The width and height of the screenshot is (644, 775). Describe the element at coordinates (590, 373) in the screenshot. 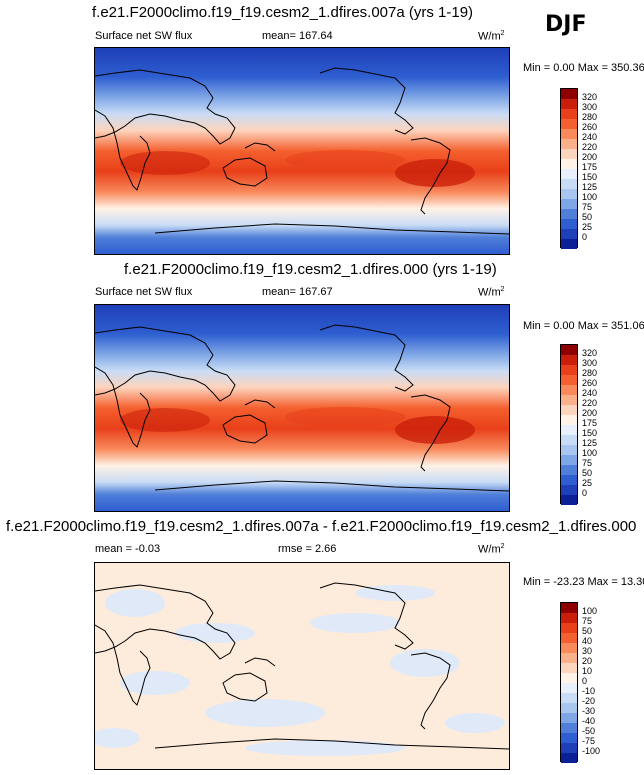

I see `colorbar-tick-label: 280` at that location.